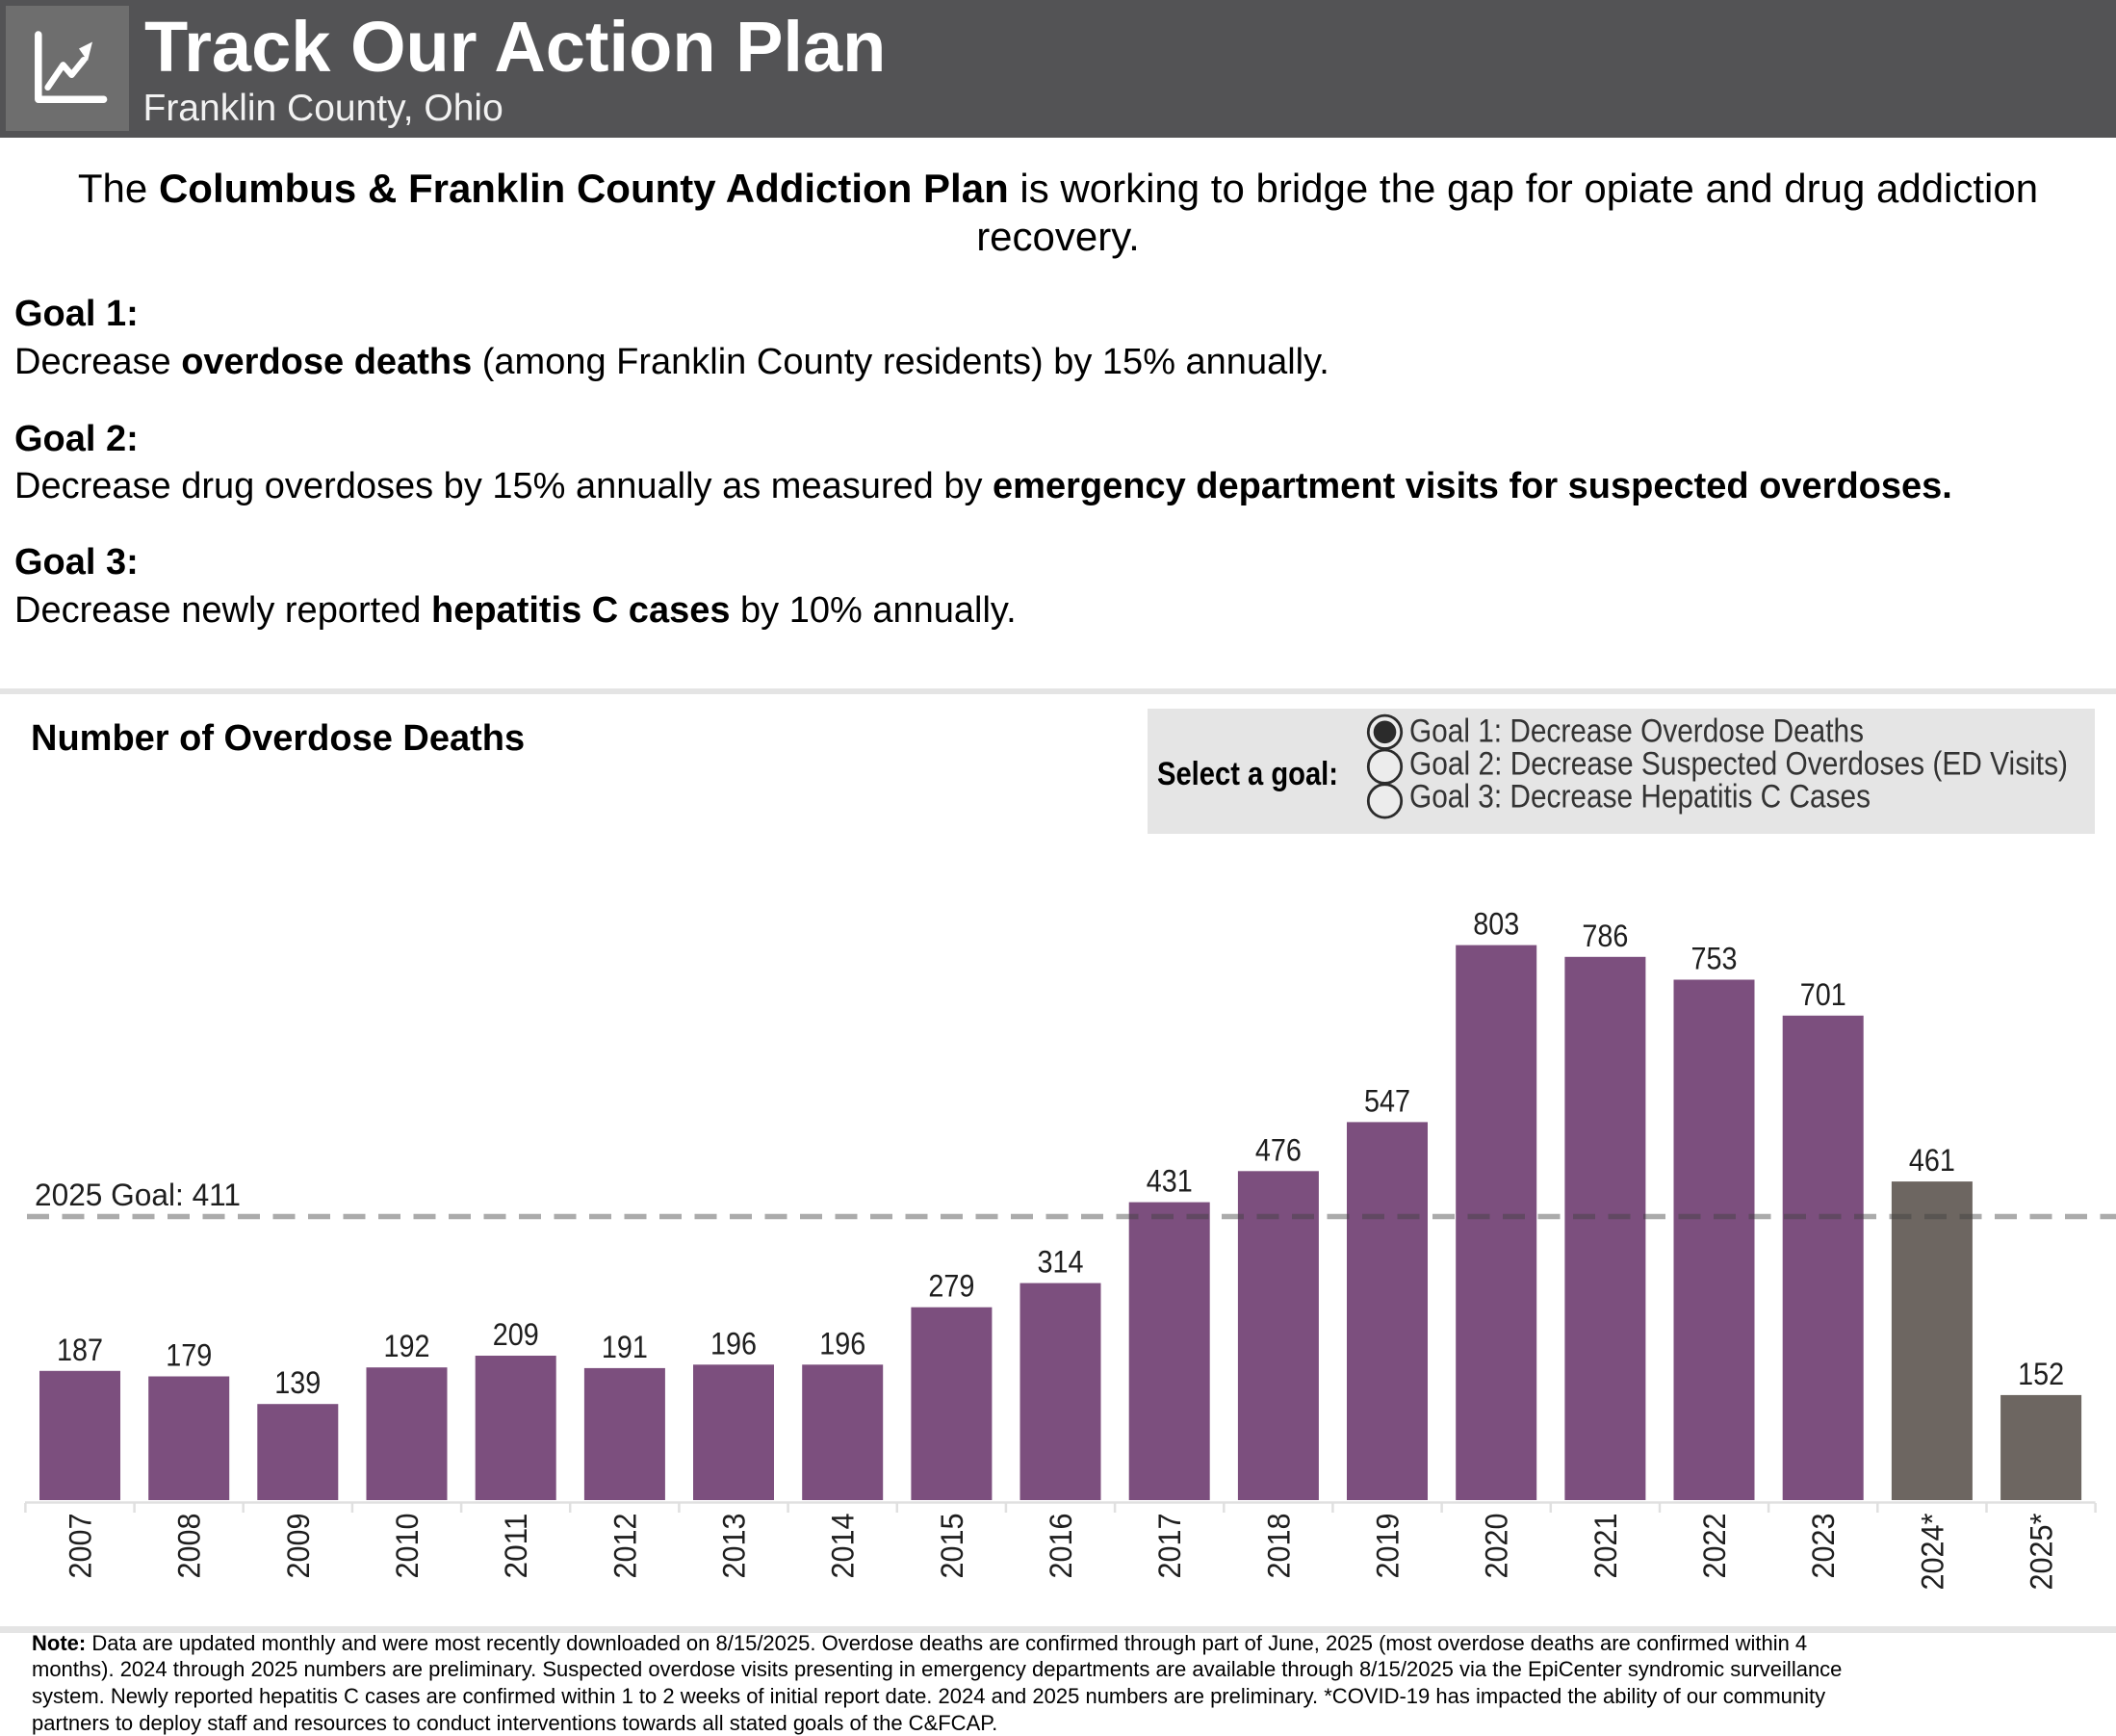 This screenshot has height=1736, width=2116. I want to click on svg-text: 2017, so click(1169, 1546).